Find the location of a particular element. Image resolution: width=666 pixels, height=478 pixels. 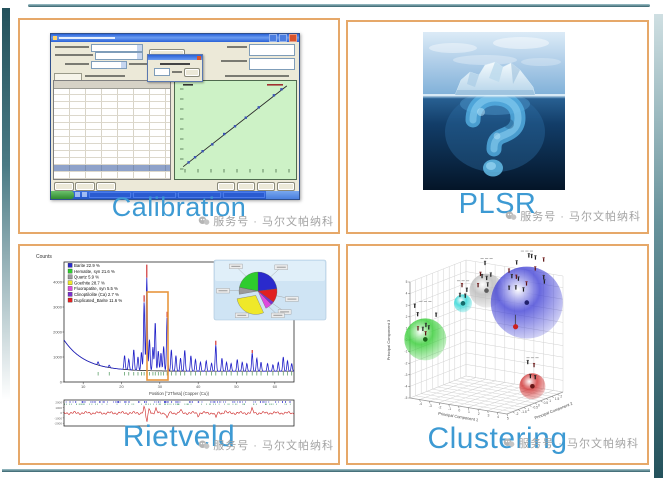

window-title-text is located at coordinates (87, 38).